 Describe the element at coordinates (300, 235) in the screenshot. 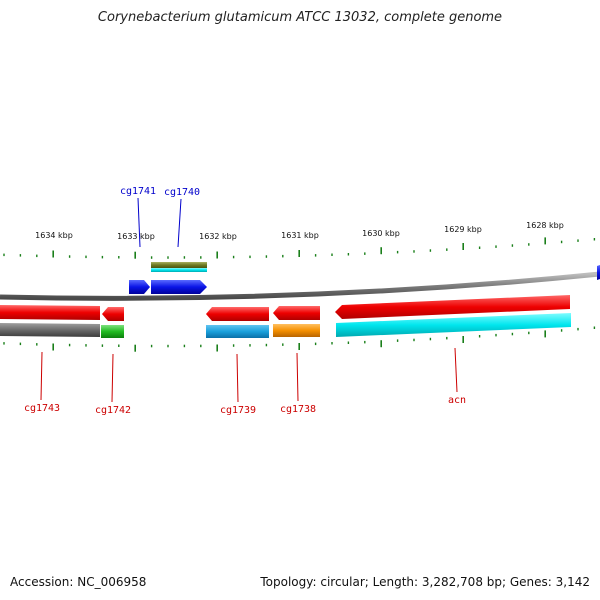

I see `scale-label-1631: 1631 kbp` at that location.